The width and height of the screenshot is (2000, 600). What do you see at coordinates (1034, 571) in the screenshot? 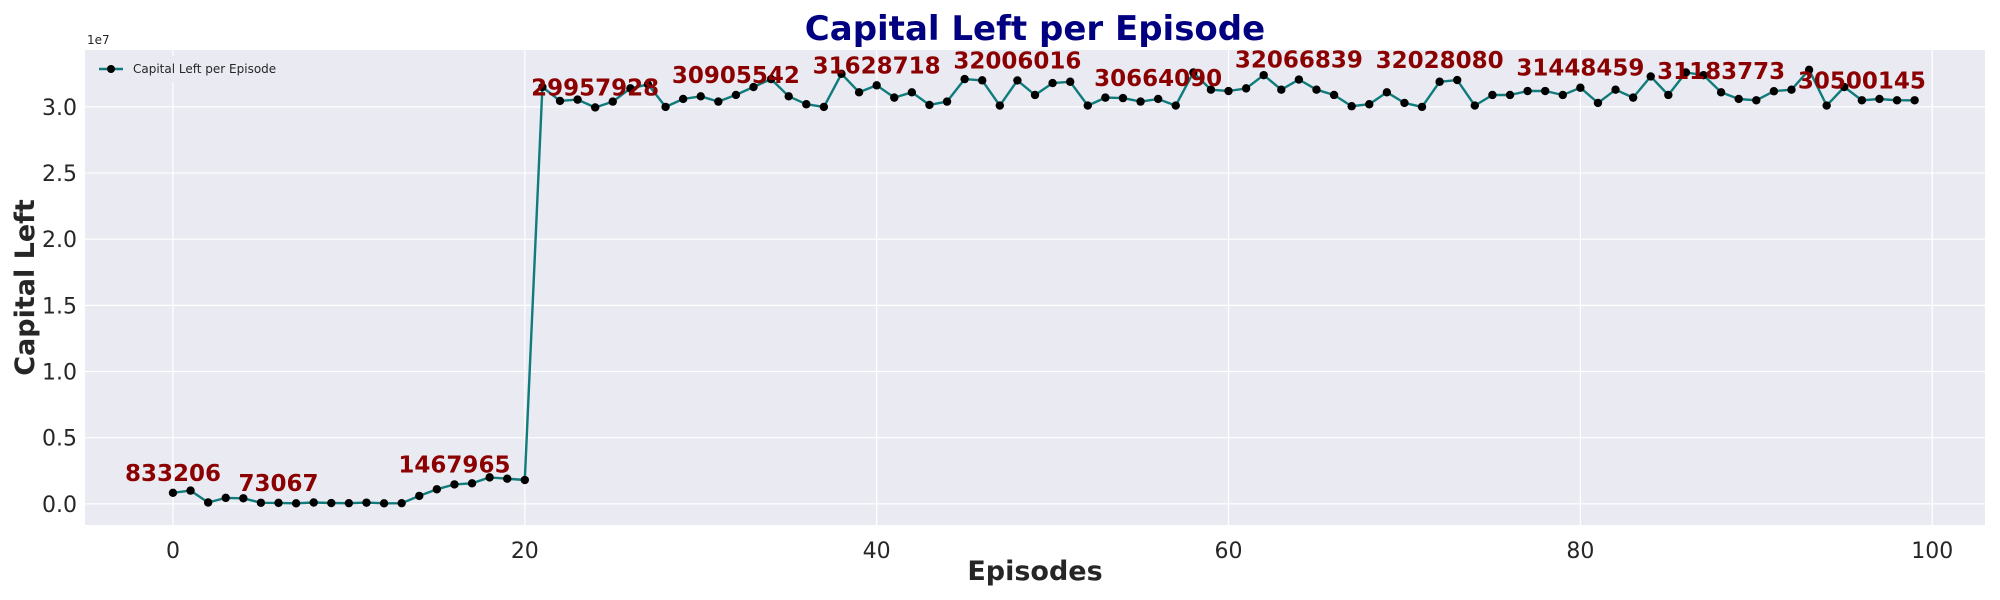
I see `x-axis-label: Episodes` at bounding box center [1034, 571].